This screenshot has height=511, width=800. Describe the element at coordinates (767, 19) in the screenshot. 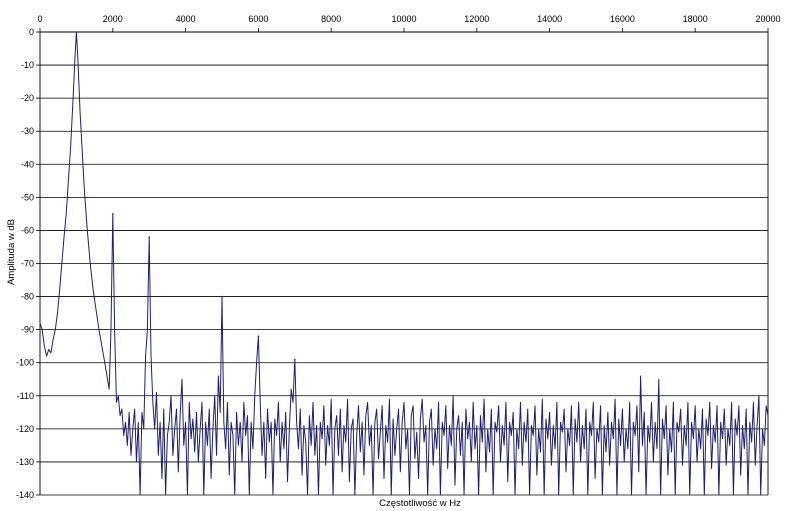

I see `x-tick-label-10: 20000` at that location.